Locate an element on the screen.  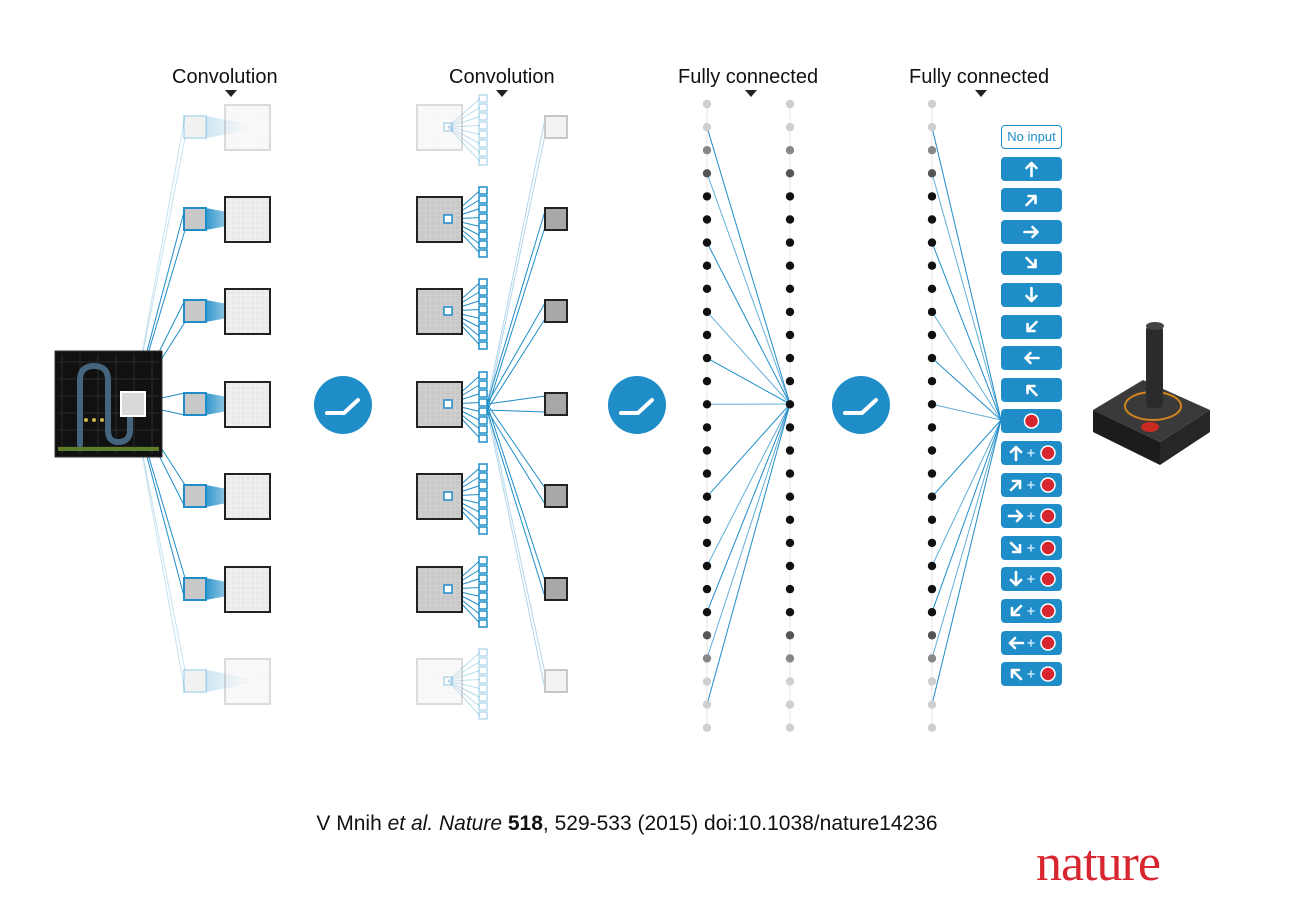
screen-ground is located at coordinates (108, 449).